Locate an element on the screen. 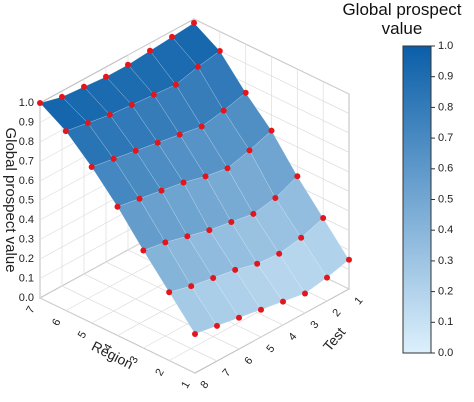 Image resolution: width=474 pixels, height=402 pixels. z-tick-label: 0.8 is located at coordinates (26, 142).